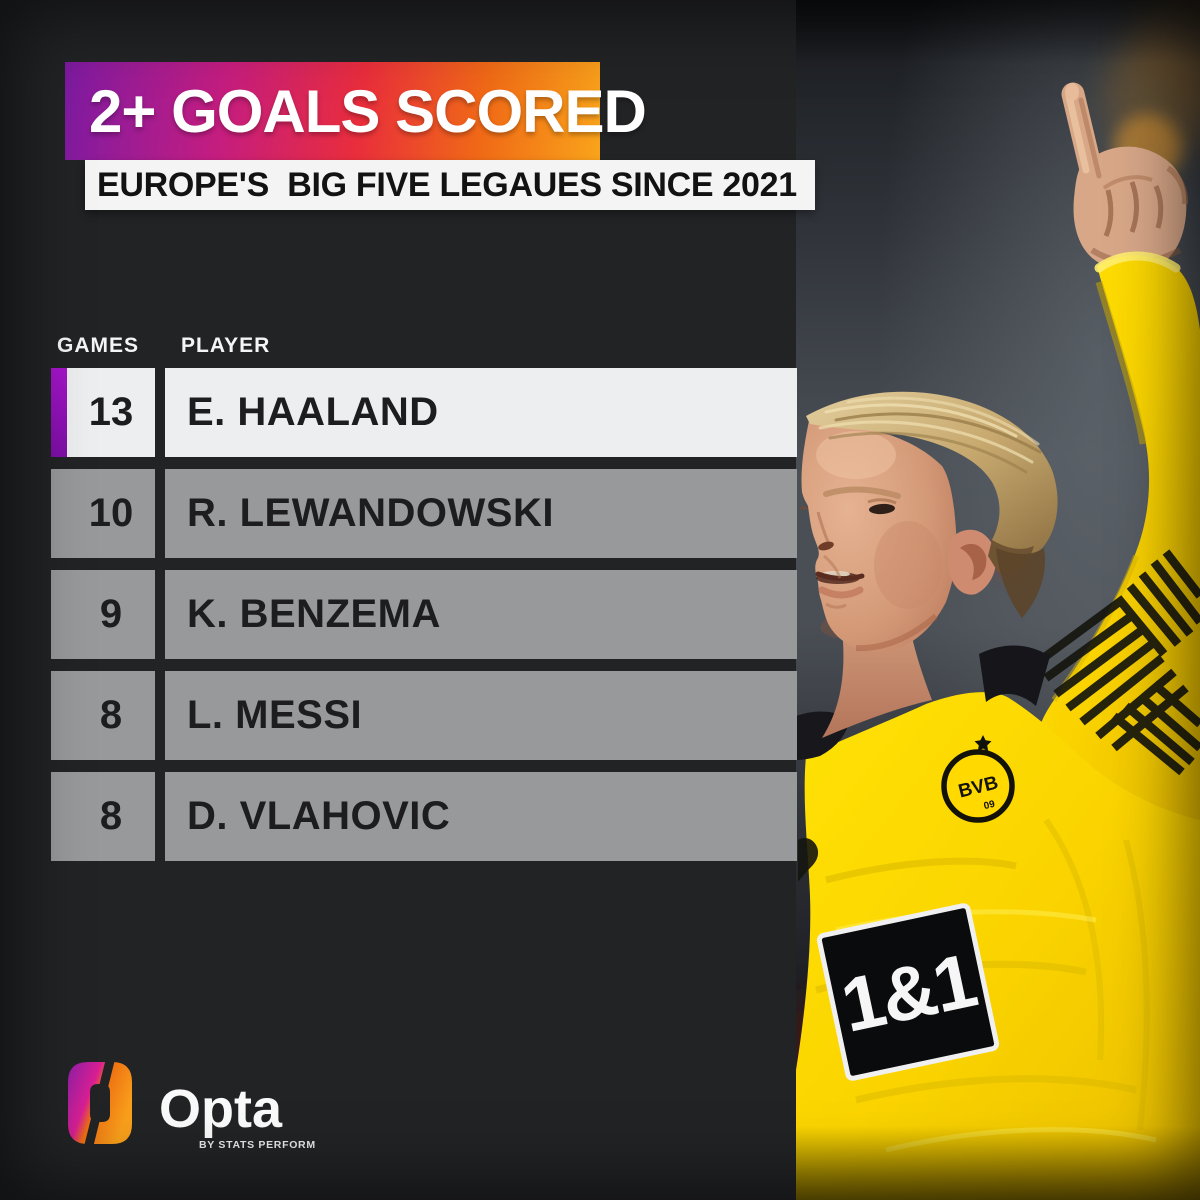  Describe the element at coordinates (111, 412) in the screenshot. I see `games-value: 13` at that location.